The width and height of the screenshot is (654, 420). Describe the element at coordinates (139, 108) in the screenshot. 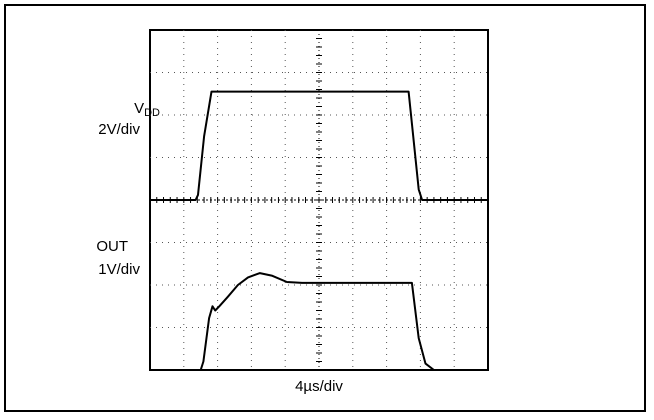

I see `vdd-label-main: V` at that location.